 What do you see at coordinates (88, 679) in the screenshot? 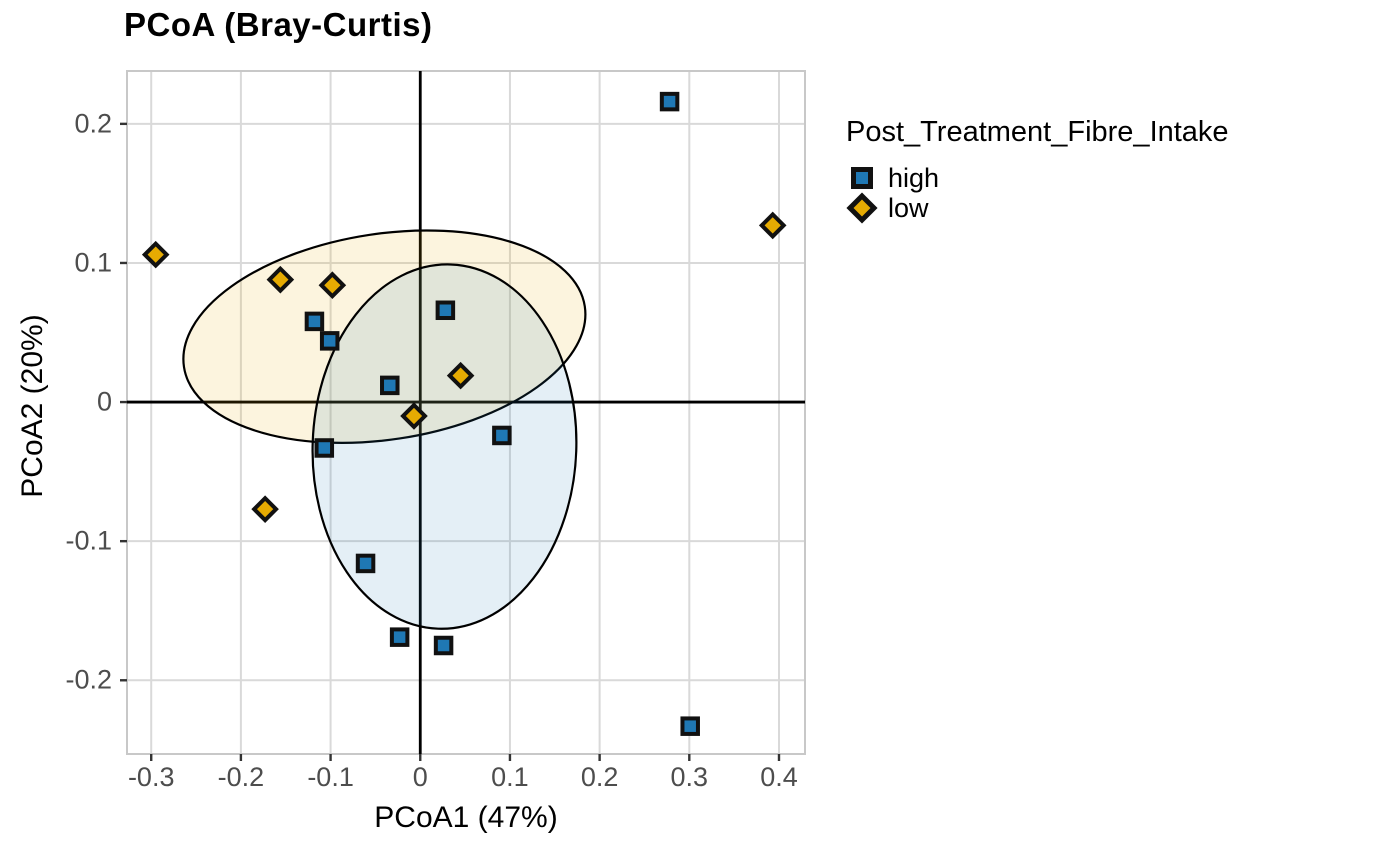
I see `y-tick-label: -0.2` at bounding box center [88, 679].